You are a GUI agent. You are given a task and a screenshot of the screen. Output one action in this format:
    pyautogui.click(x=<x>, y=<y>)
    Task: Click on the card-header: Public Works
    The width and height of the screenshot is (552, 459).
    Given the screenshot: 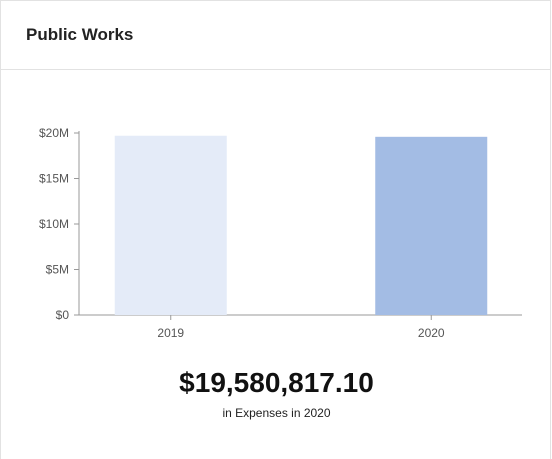 What is the action you would take?
    pyautogui.click(x=275, y=35)
    